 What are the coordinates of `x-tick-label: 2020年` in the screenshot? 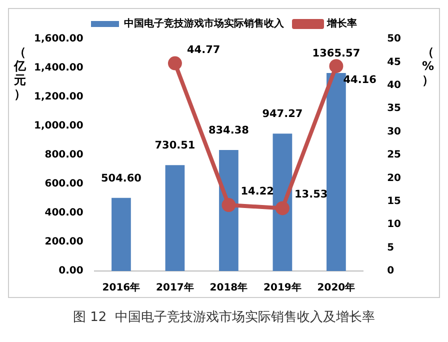 It's located at (336, 288).